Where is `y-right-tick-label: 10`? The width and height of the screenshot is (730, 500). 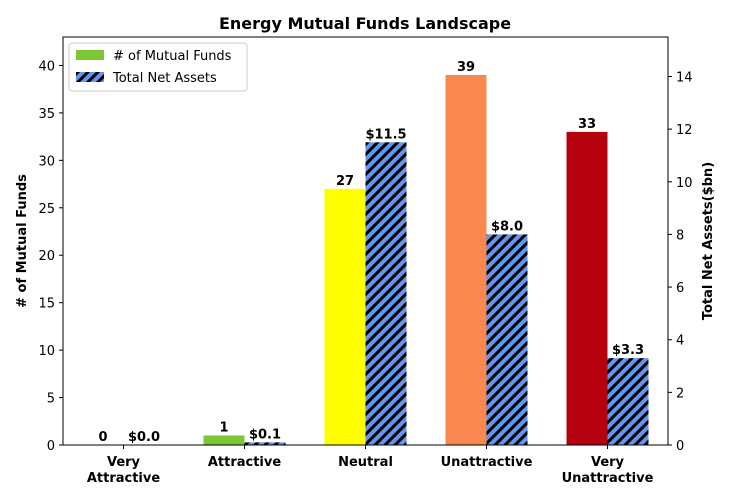
y-right-tick-label: 10 is located at coordinates (684, 183).